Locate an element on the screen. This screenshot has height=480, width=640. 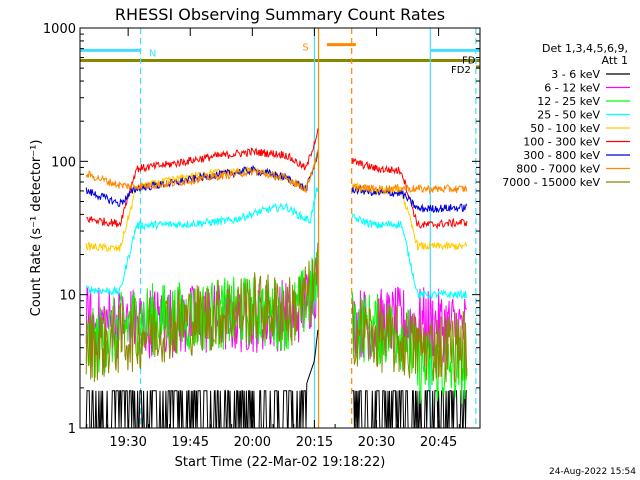
legend-label: 100 - 300 keV is located at coordinates (561, 142).